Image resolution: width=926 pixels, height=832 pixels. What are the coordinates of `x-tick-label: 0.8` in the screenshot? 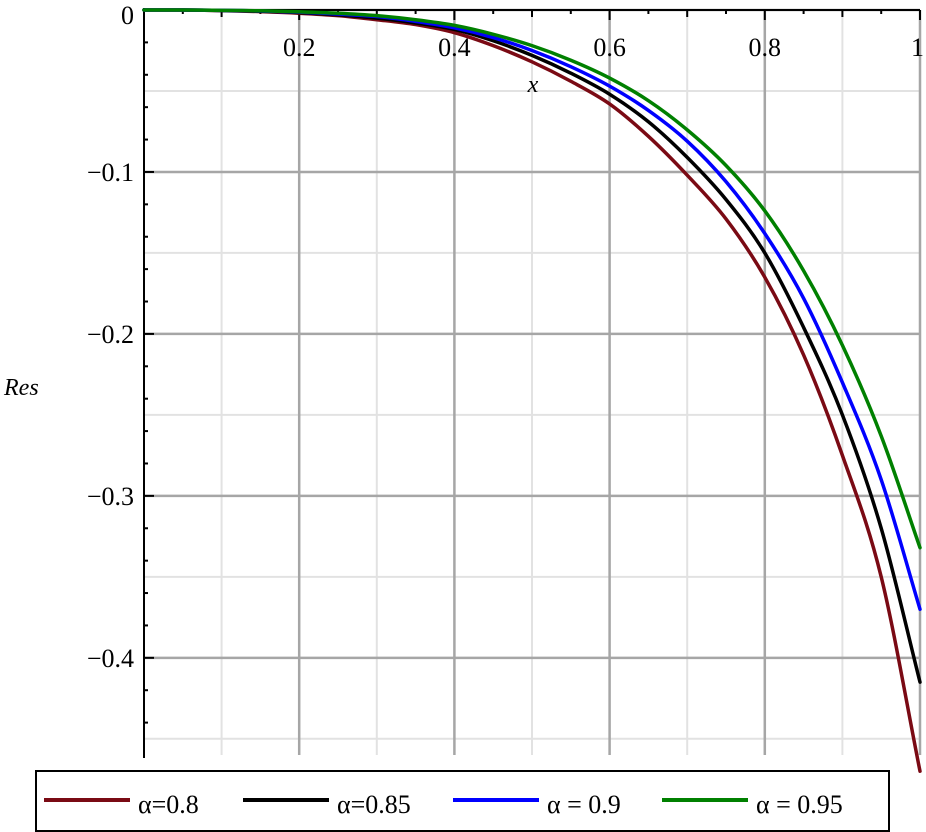 It's located at (765, 47).